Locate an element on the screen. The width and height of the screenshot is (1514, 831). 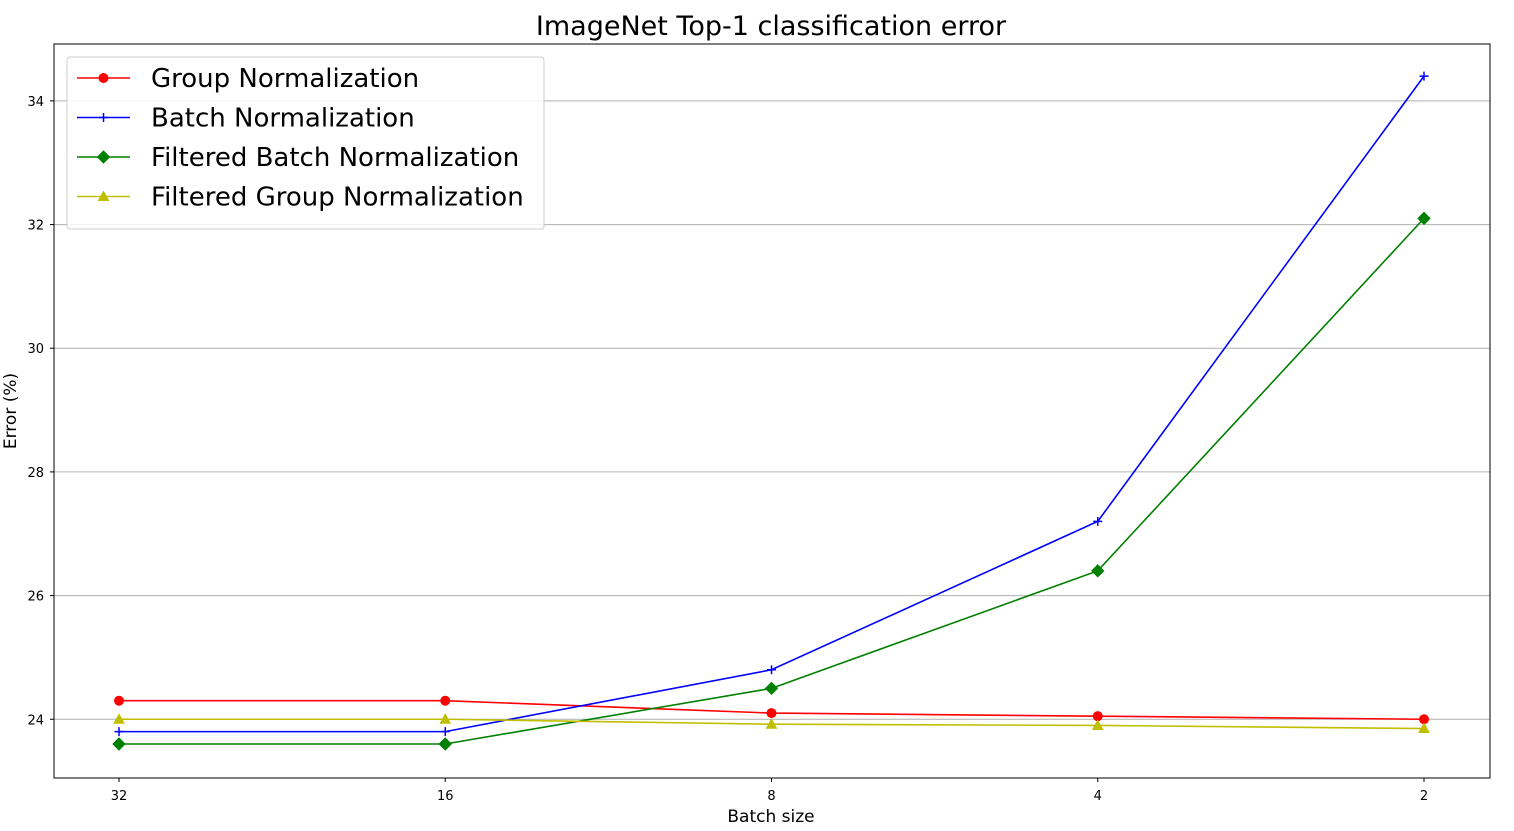
legend-label: Batch Normalization is located at coordinates (283, 119).